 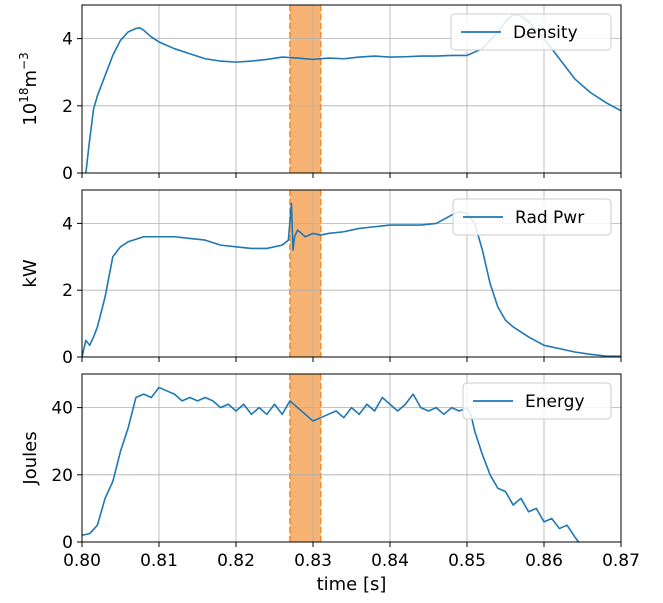 I want to click on y-axis-label-part: m, so click(x=30, y=79).